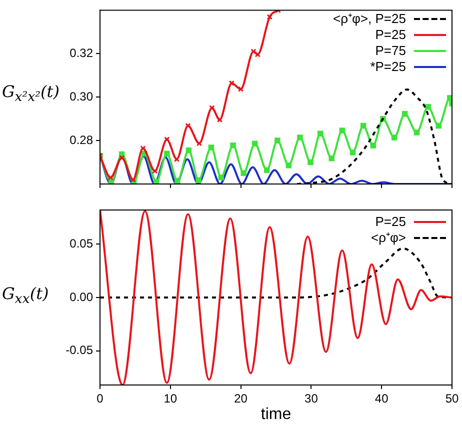  I want to click on x-tick-label: 50, so click(452, 399).